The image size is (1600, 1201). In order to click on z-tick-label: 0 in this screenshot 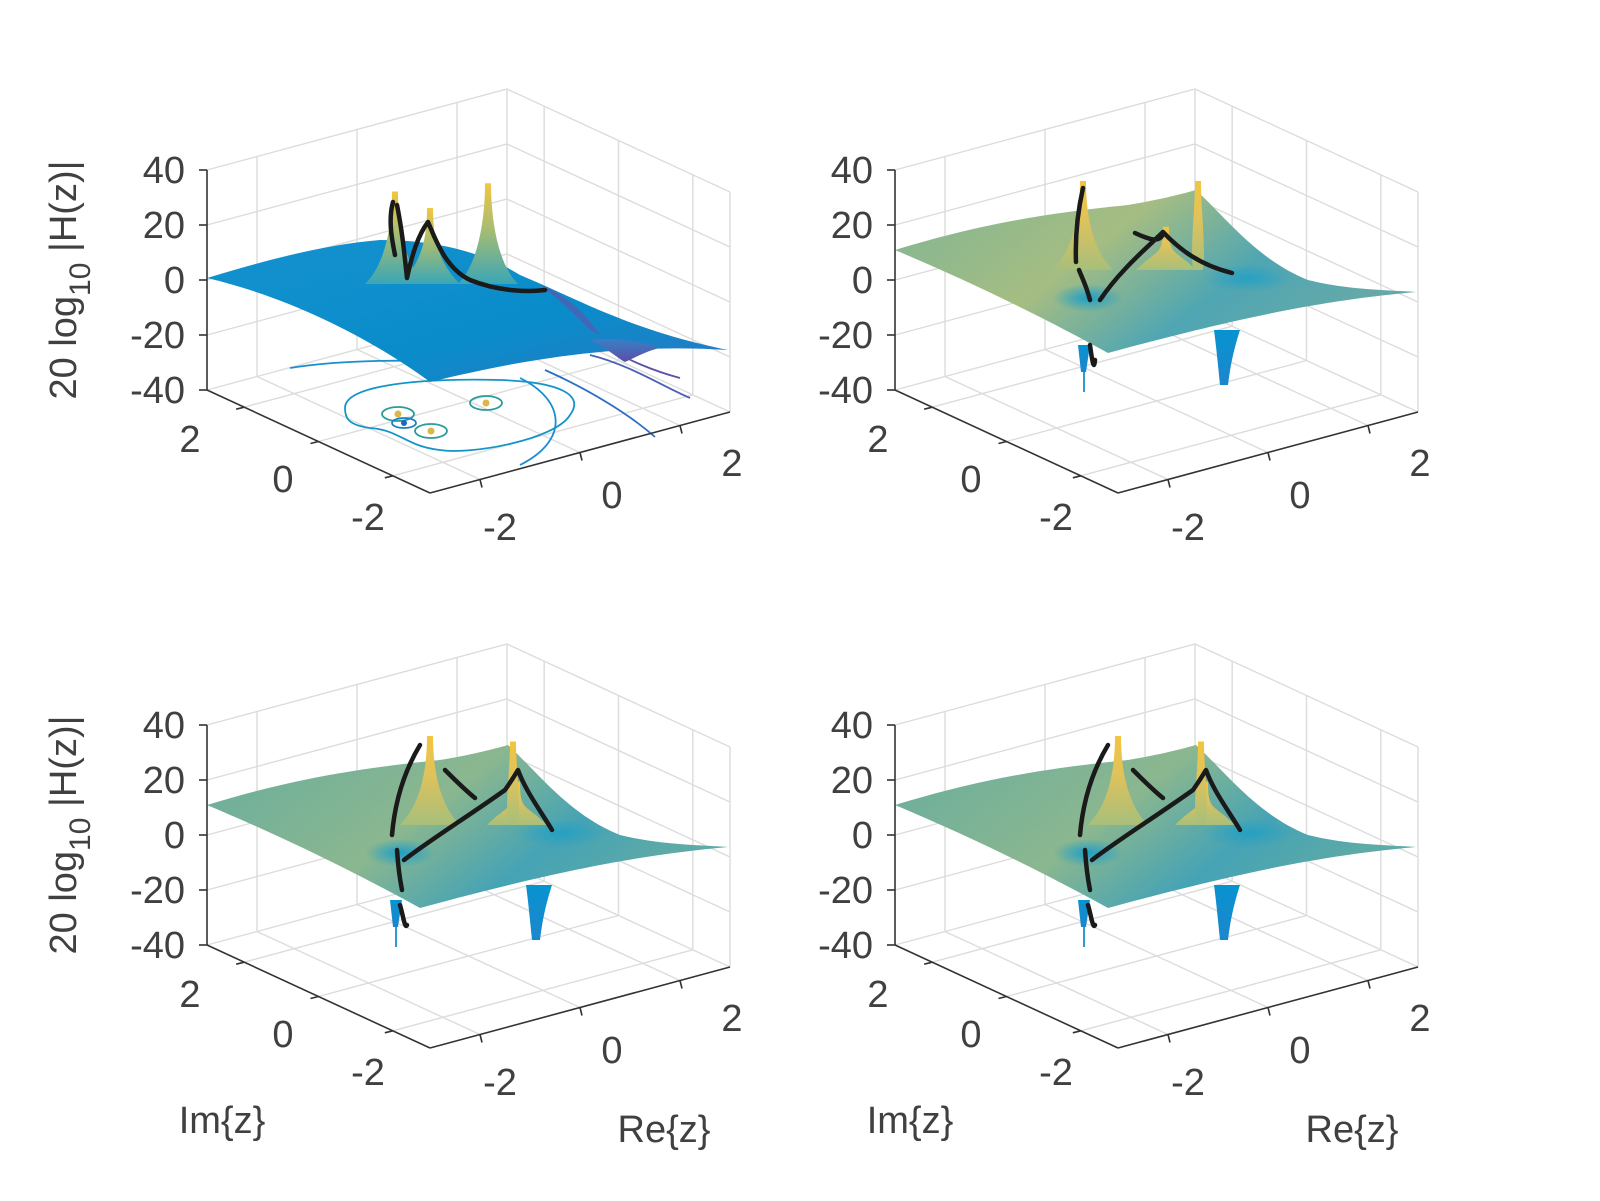, I will do `click(862, 836)`.